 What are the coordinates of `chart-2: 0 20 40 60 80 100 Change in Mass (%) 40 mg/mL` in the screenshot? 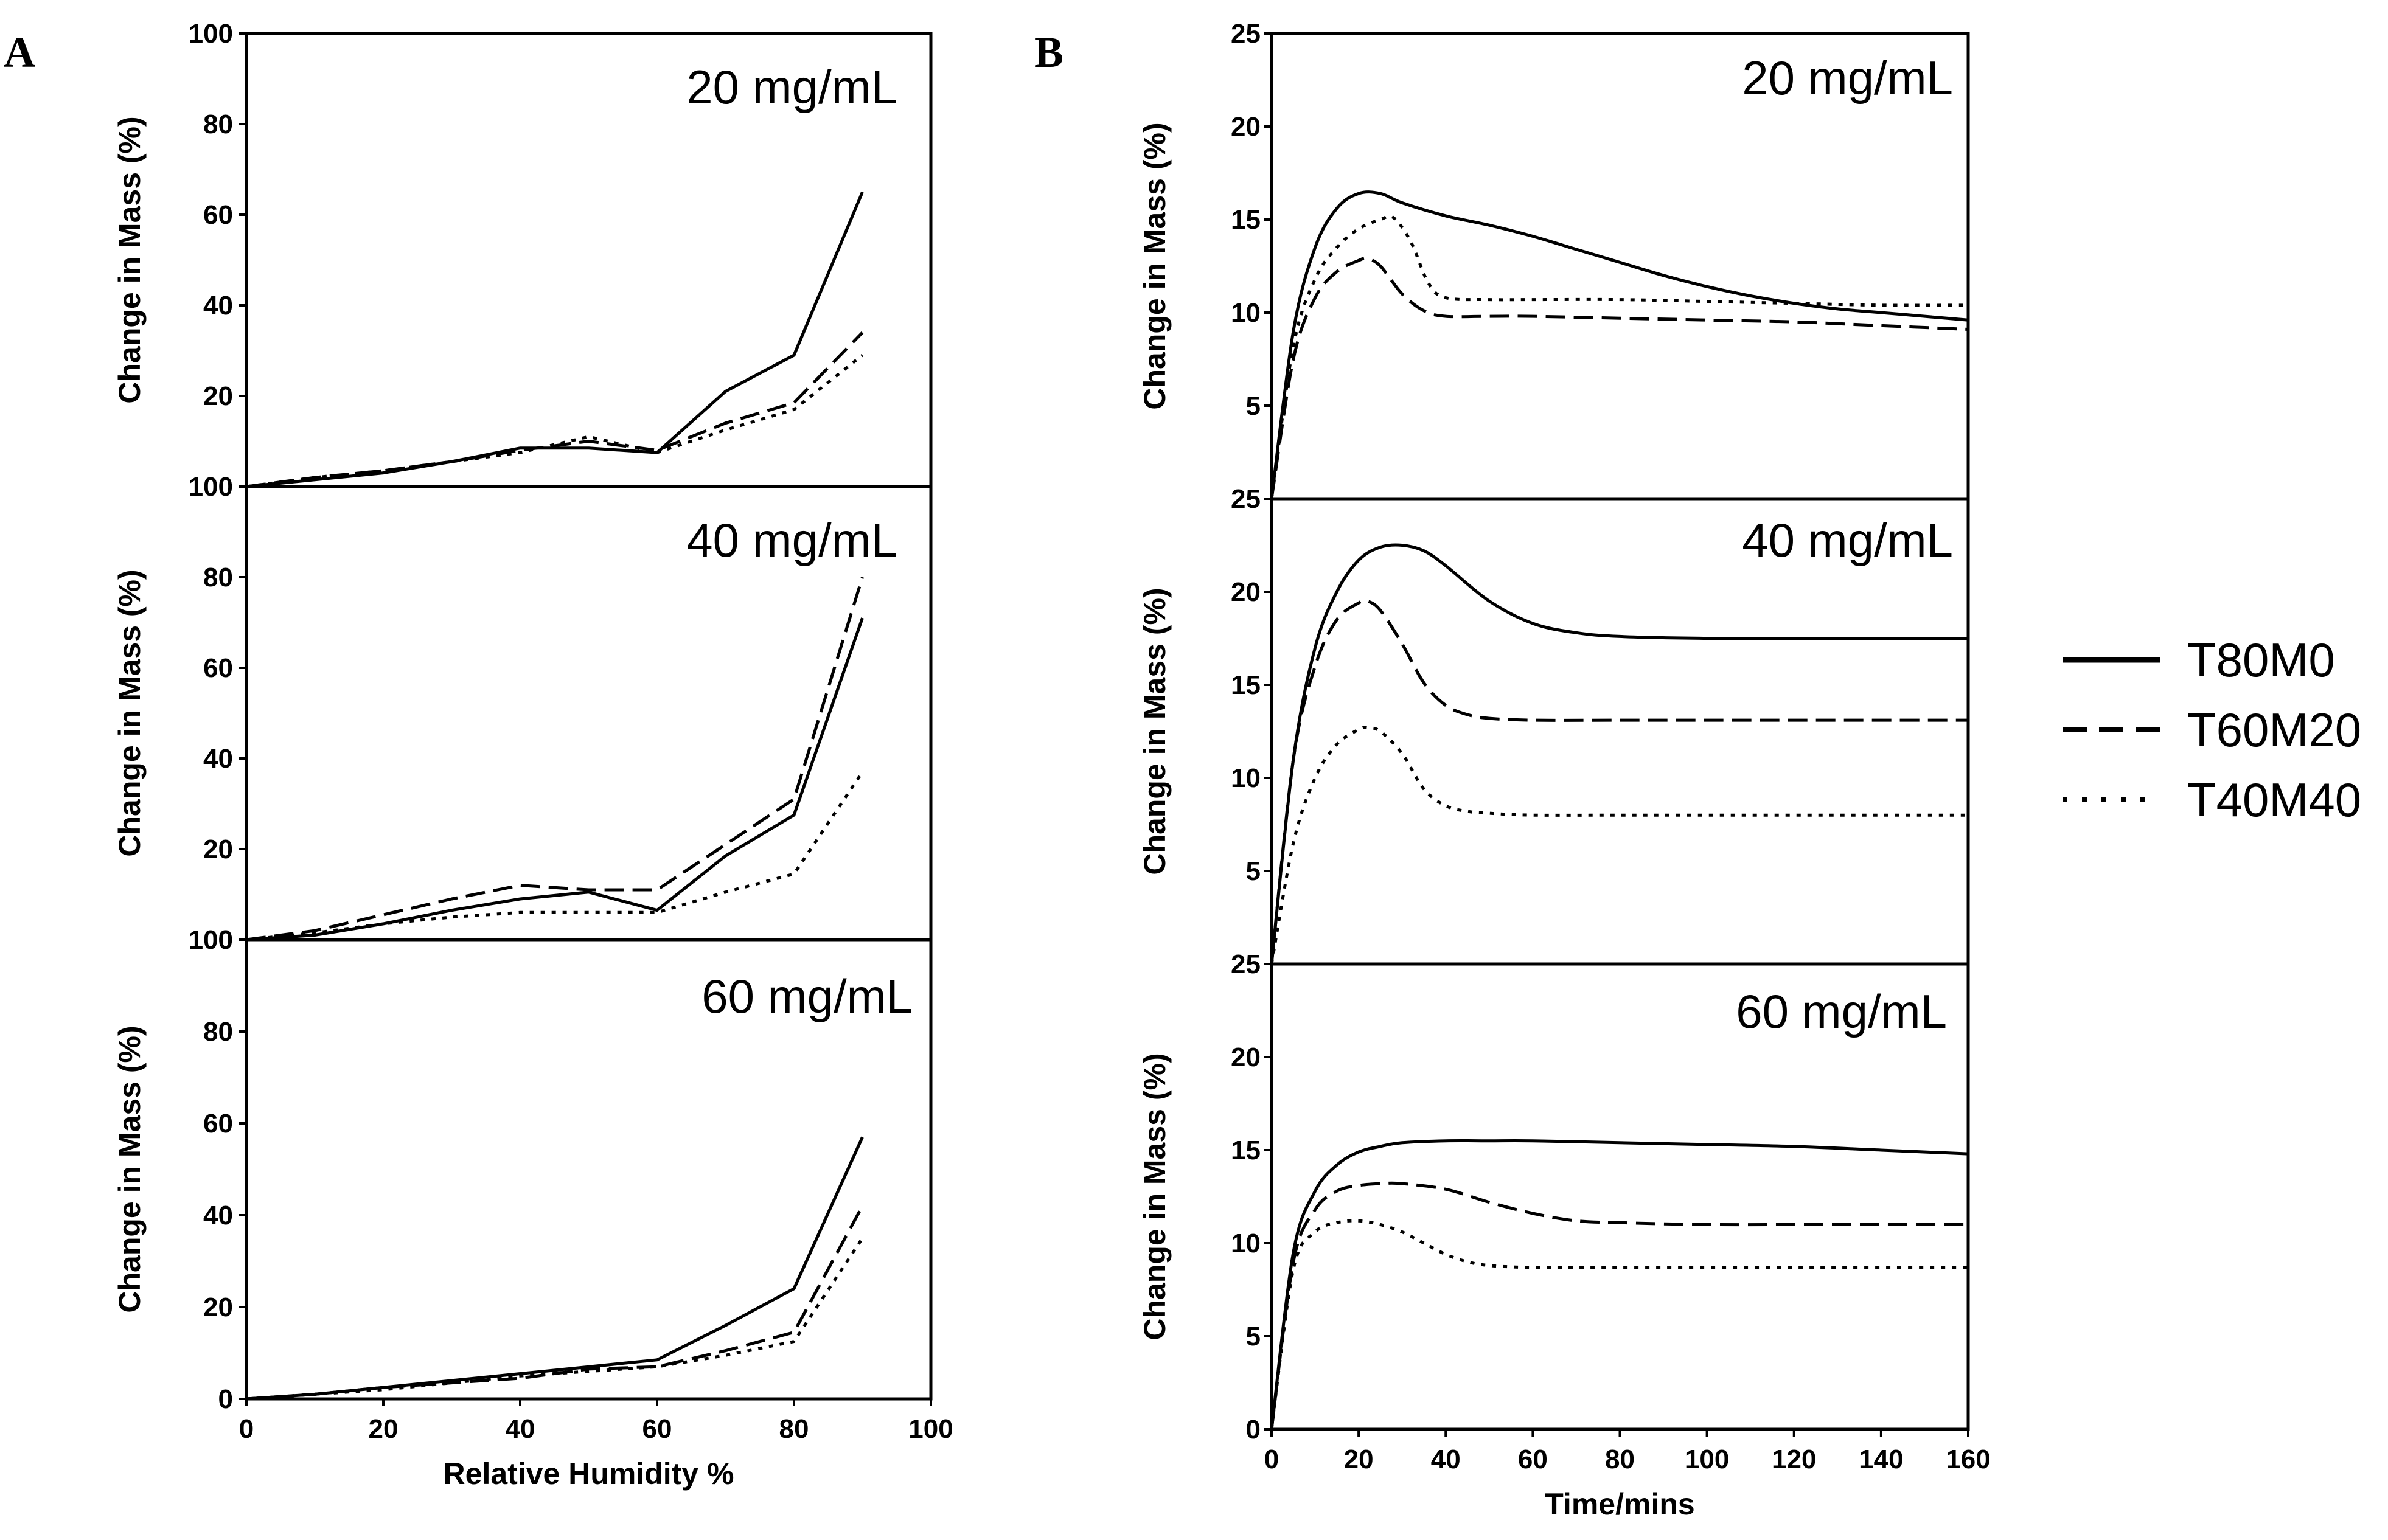 It's located at (523, 713).